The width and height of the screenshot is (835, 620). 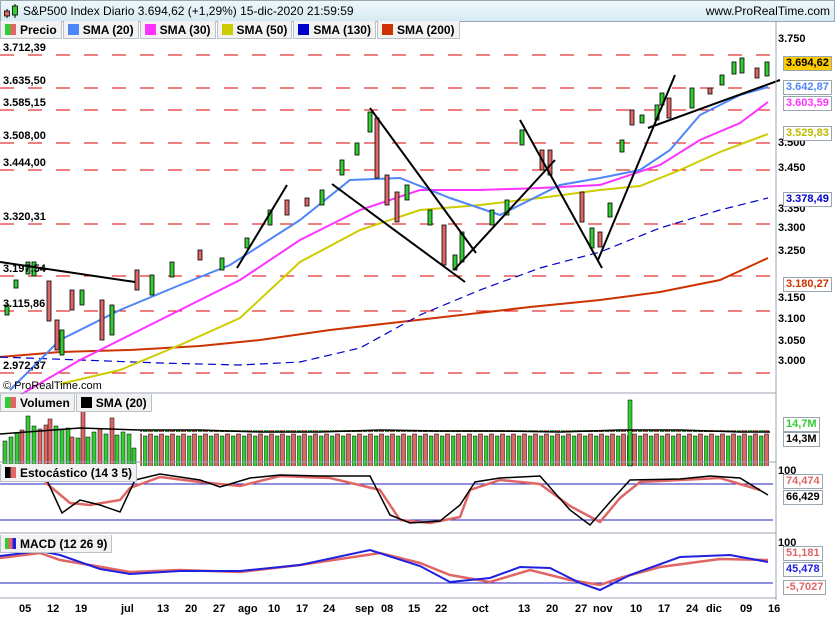 I want to click on signal-value-box: 45,478, so click(x=803, y=569).